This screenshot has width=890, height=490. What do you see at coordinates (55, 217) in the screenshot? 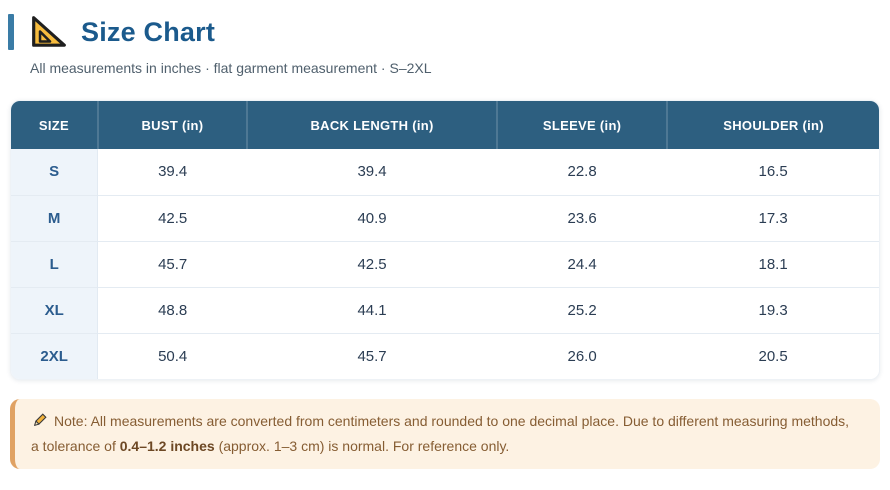
I see `size-cell: M` at bounding box center [55, 217].